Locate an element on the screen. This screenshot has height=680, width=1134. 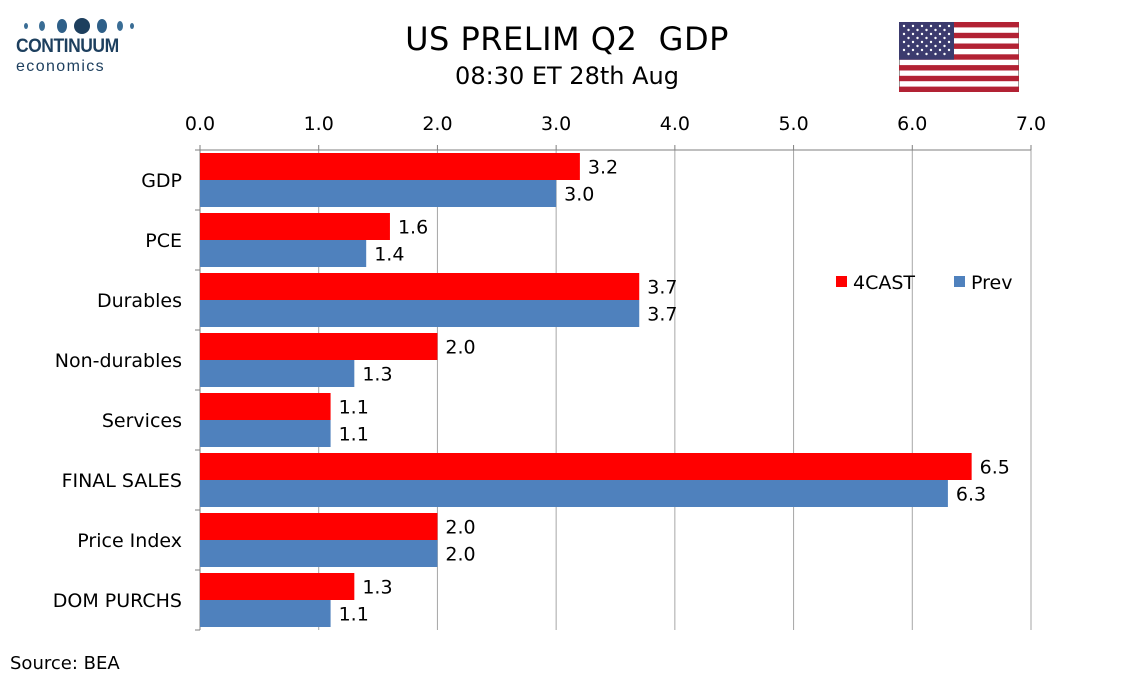
category-label: Services is located at coordinates (142, 421).